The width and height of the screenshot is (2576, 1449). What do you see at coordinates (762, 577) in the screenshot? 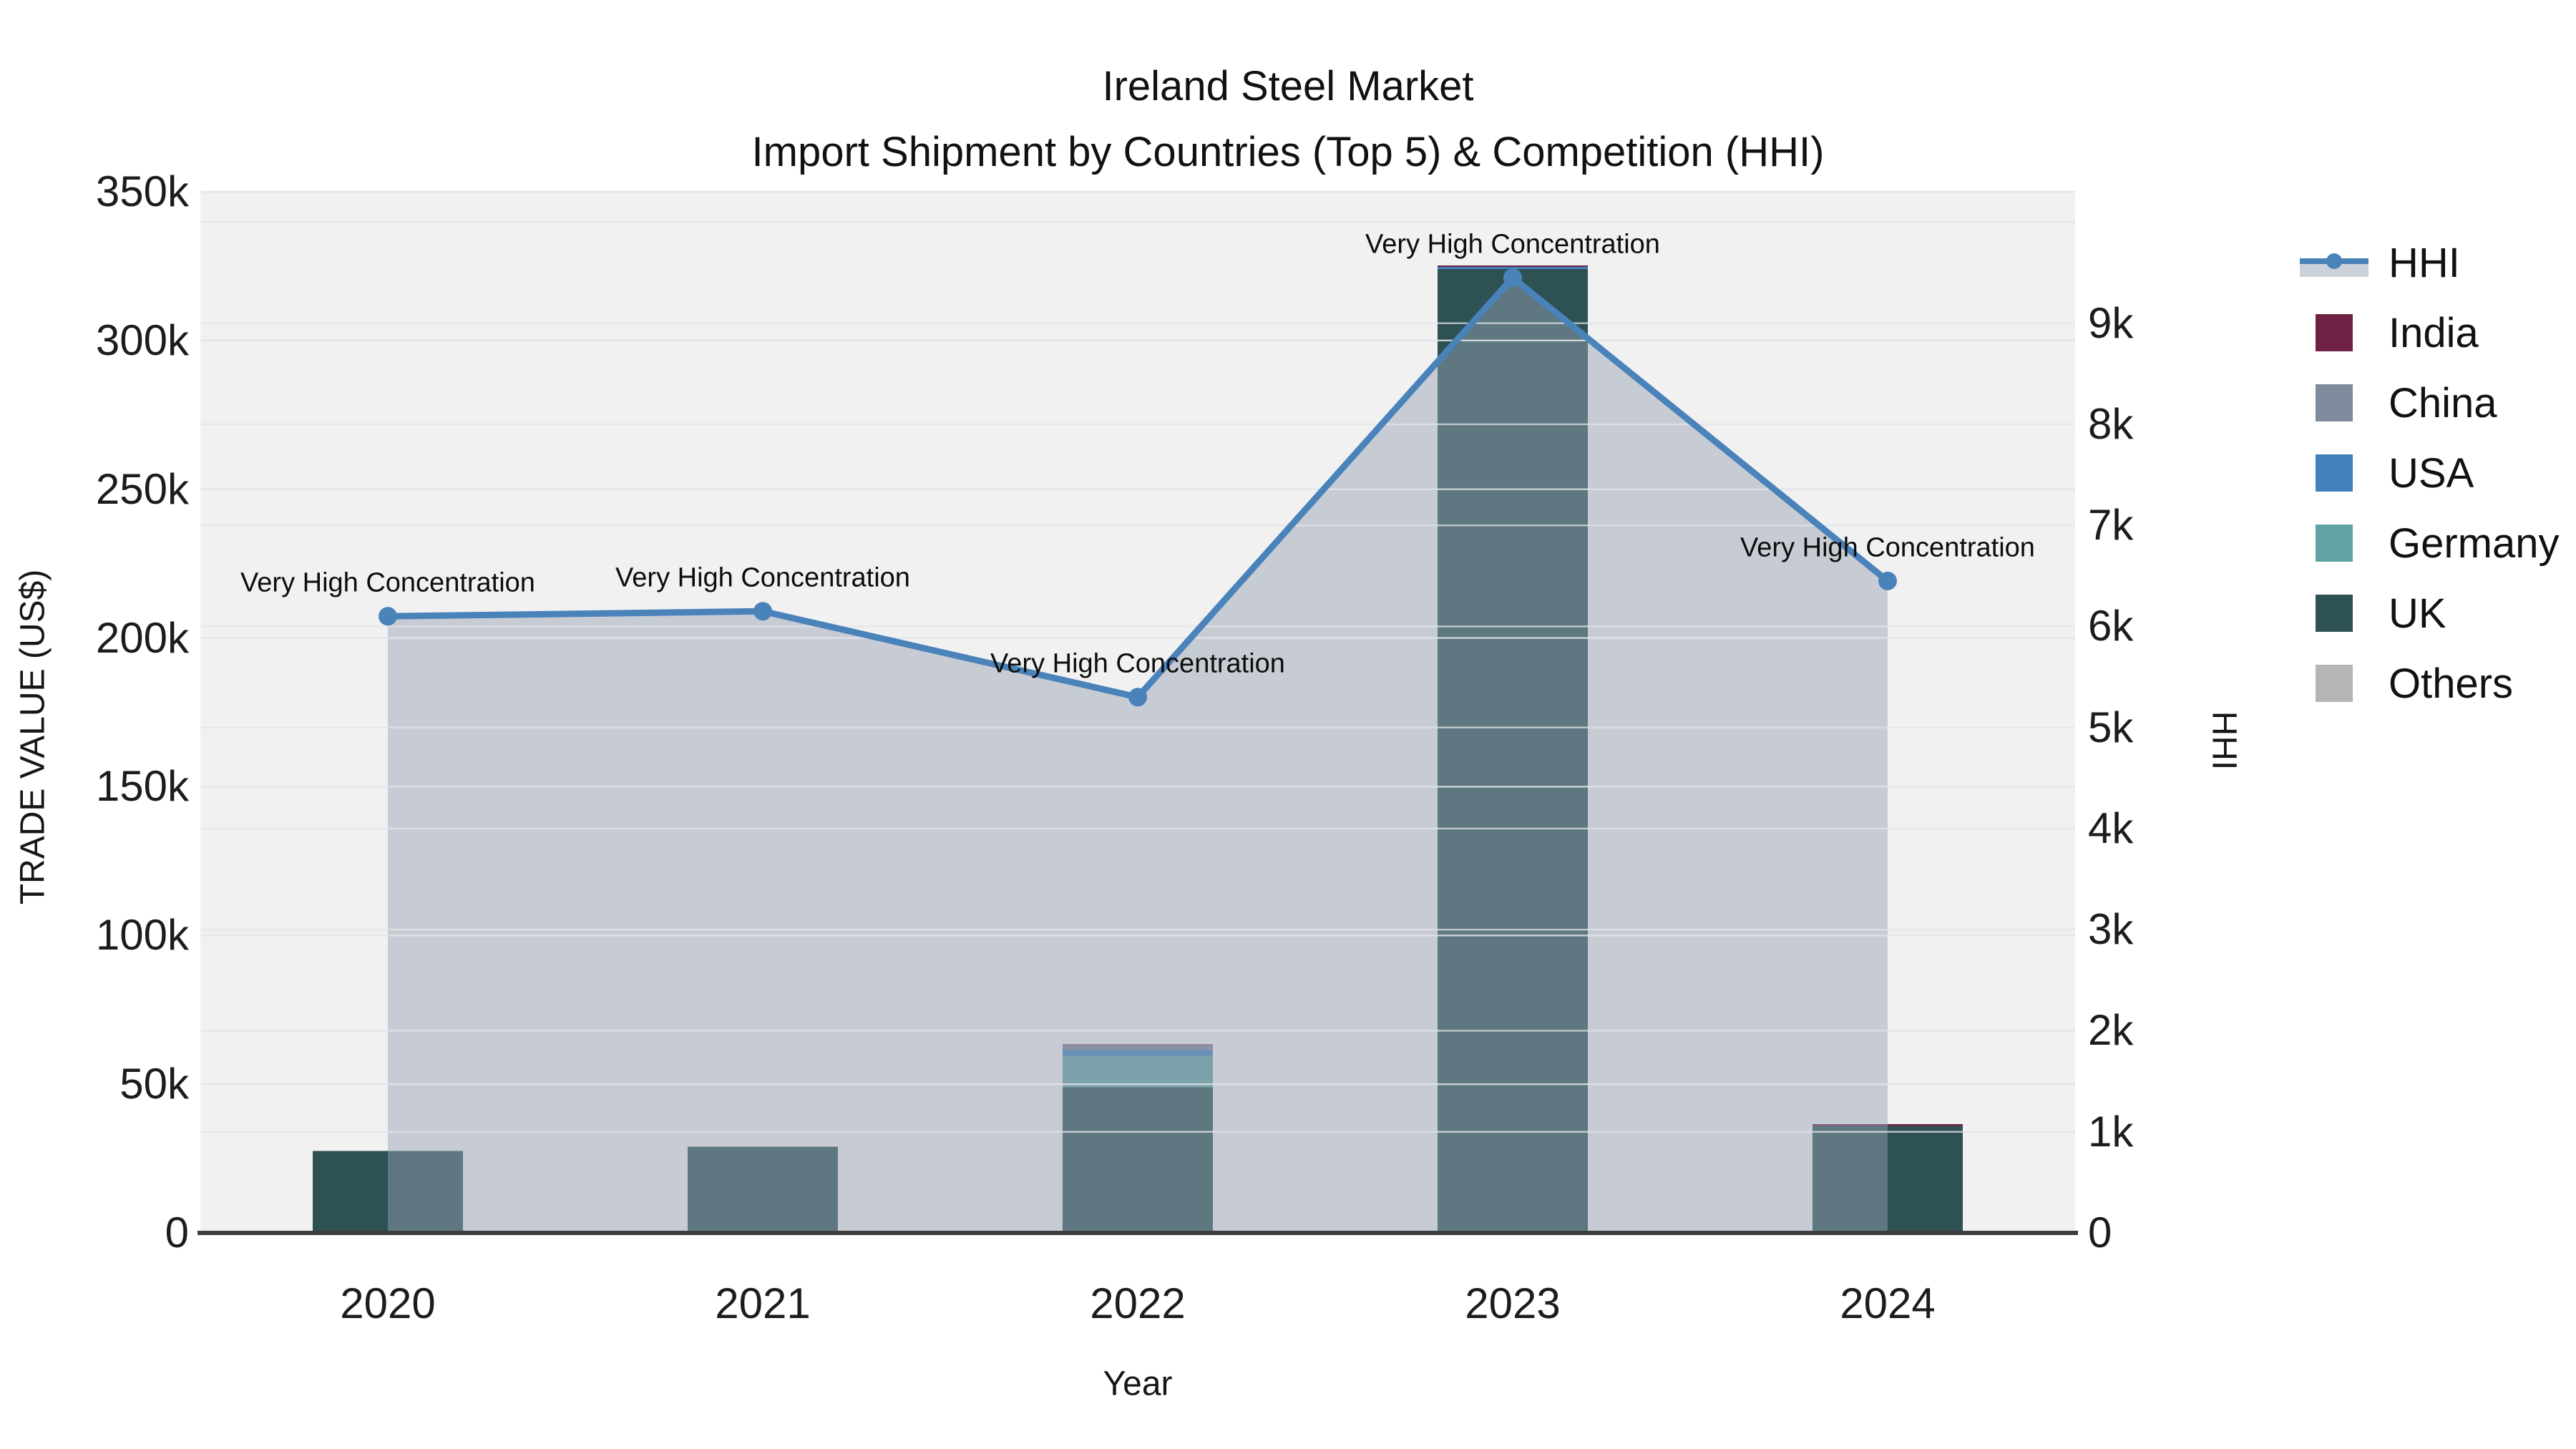
I see `annotation-very-high-concentration-2021: Very High Concentration` at bounding box center [762, 577].